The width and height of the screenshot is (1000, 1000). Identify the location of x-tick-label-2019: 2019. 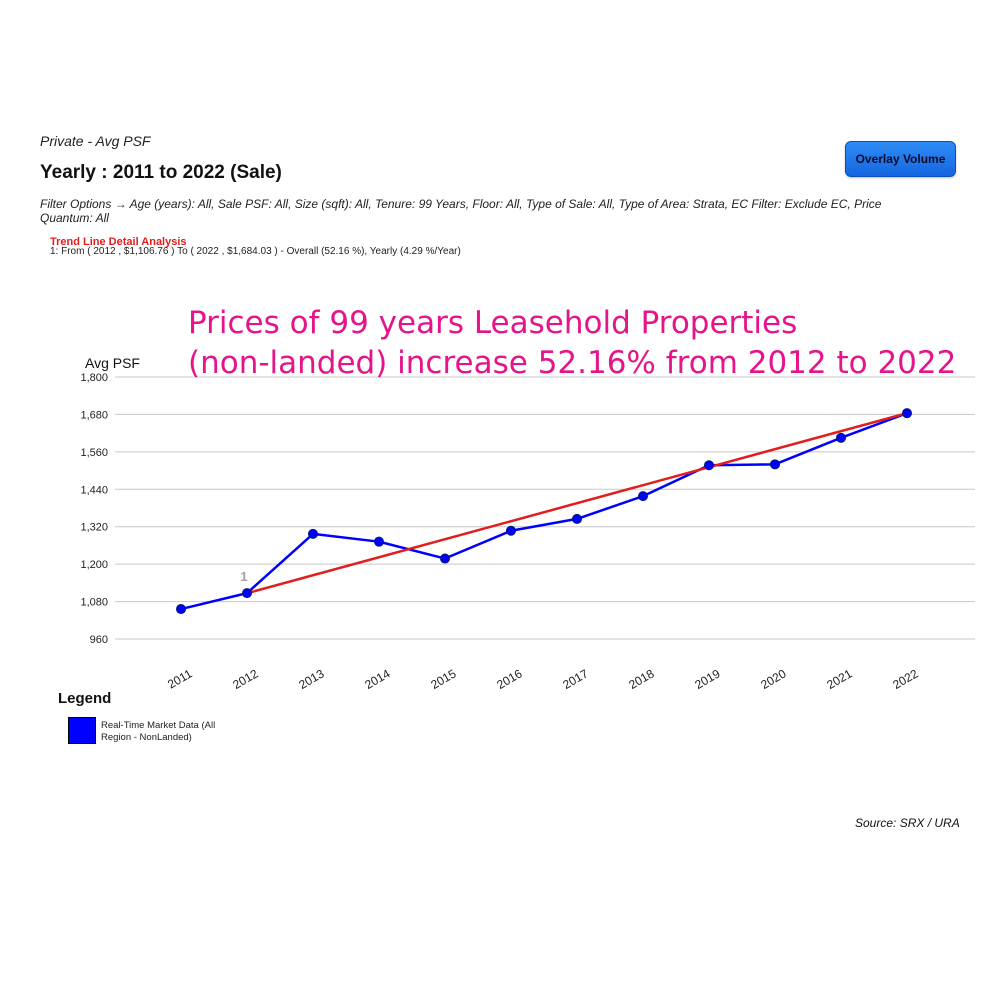
(707, 679).